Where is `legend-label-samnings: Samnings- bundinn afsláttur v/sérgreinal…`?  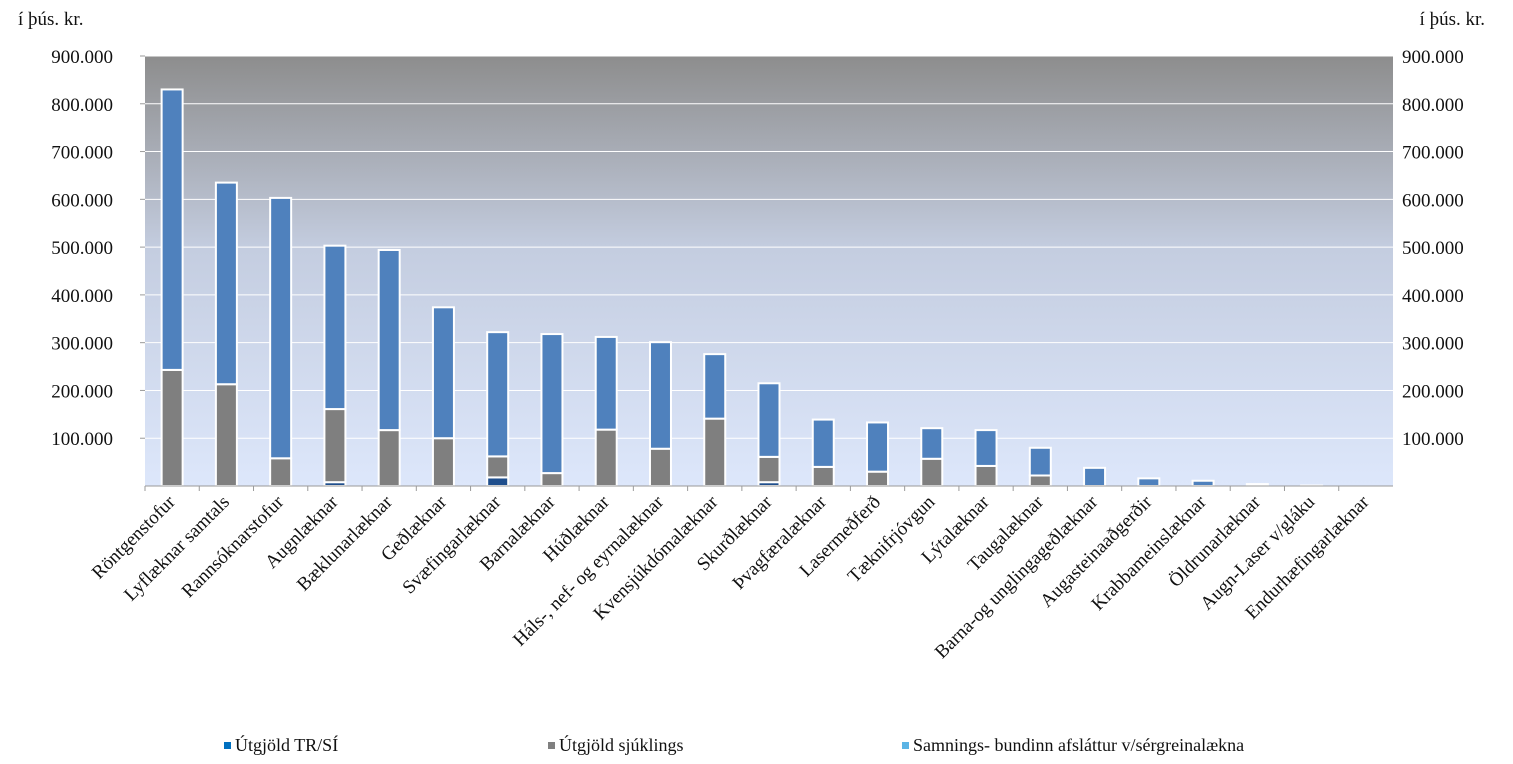
legend-label-samnings: Samnings- bundinn afsláttur v/sérgreinal… is located at coordinates (1079, 745).